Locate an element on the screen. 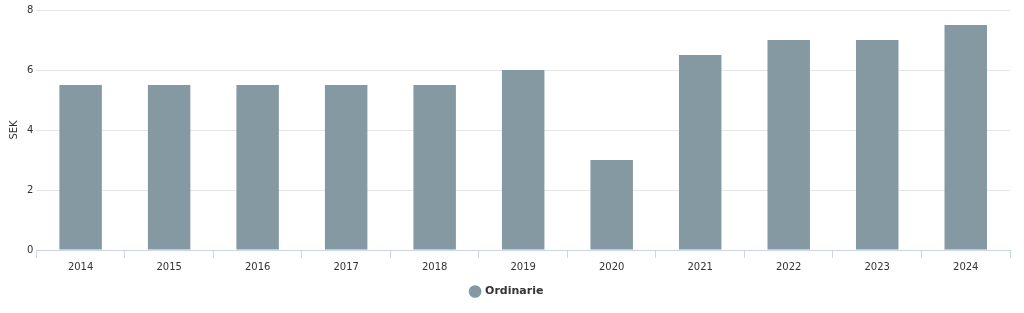 The image size is (1024, 313). x-tick-label: 2015 is located at coordinates (169, 266).